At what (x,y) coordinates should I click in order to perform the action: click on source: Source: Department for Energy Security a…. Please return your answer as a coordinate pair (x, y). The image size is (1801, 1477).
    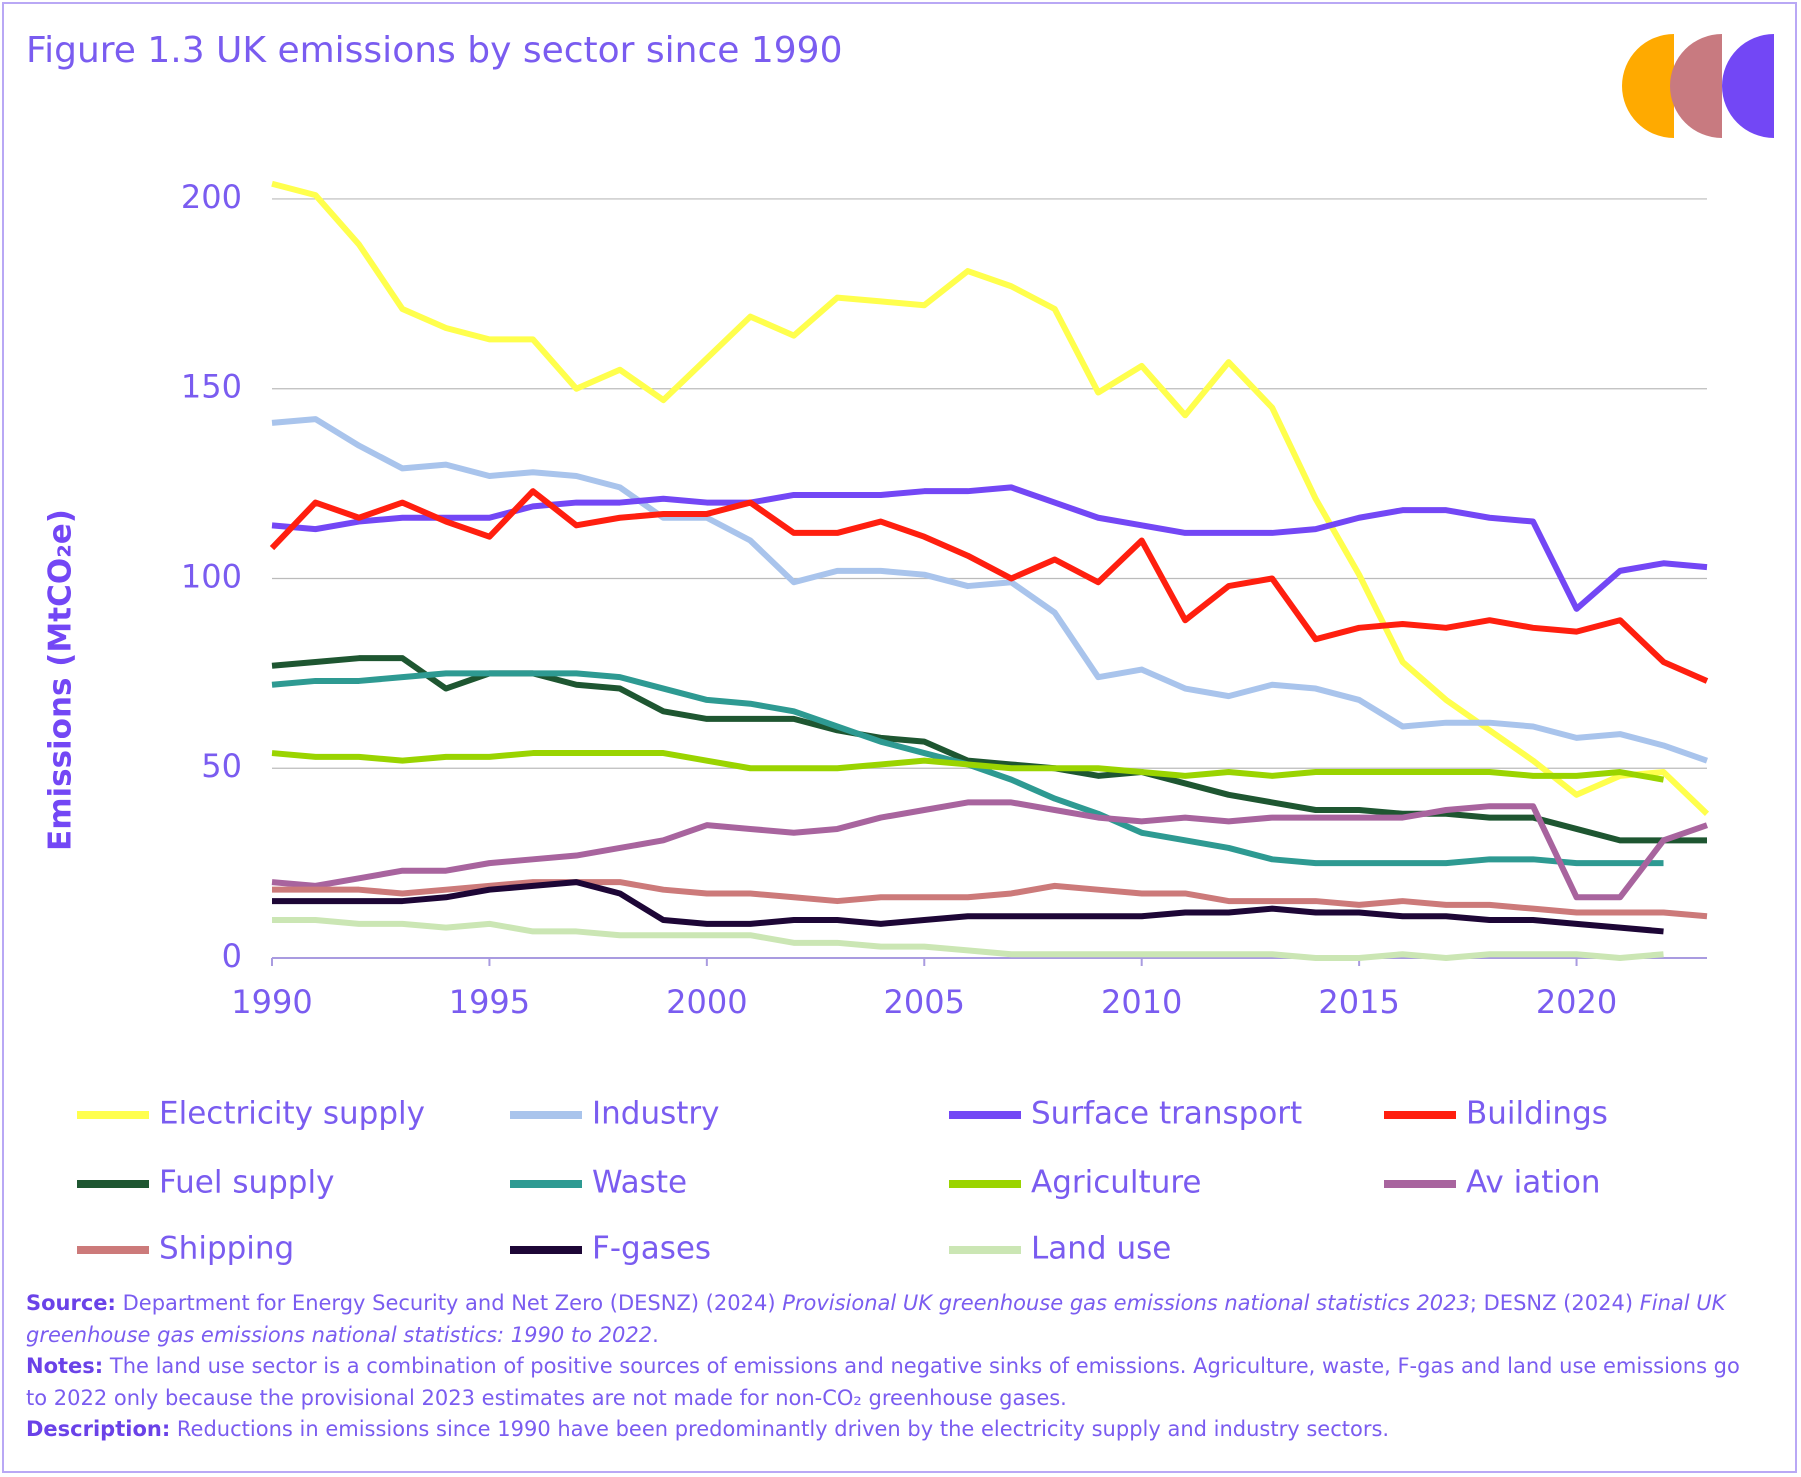
    Looking at the image, I should click on (896, 1319).